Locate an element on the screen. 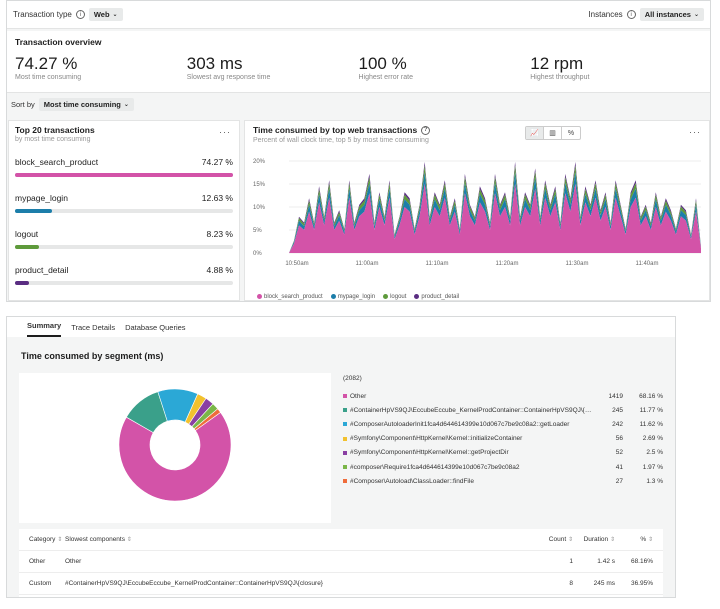  col-slowest-components: Slowest components ⇕ is located at coordinates (98, 539).